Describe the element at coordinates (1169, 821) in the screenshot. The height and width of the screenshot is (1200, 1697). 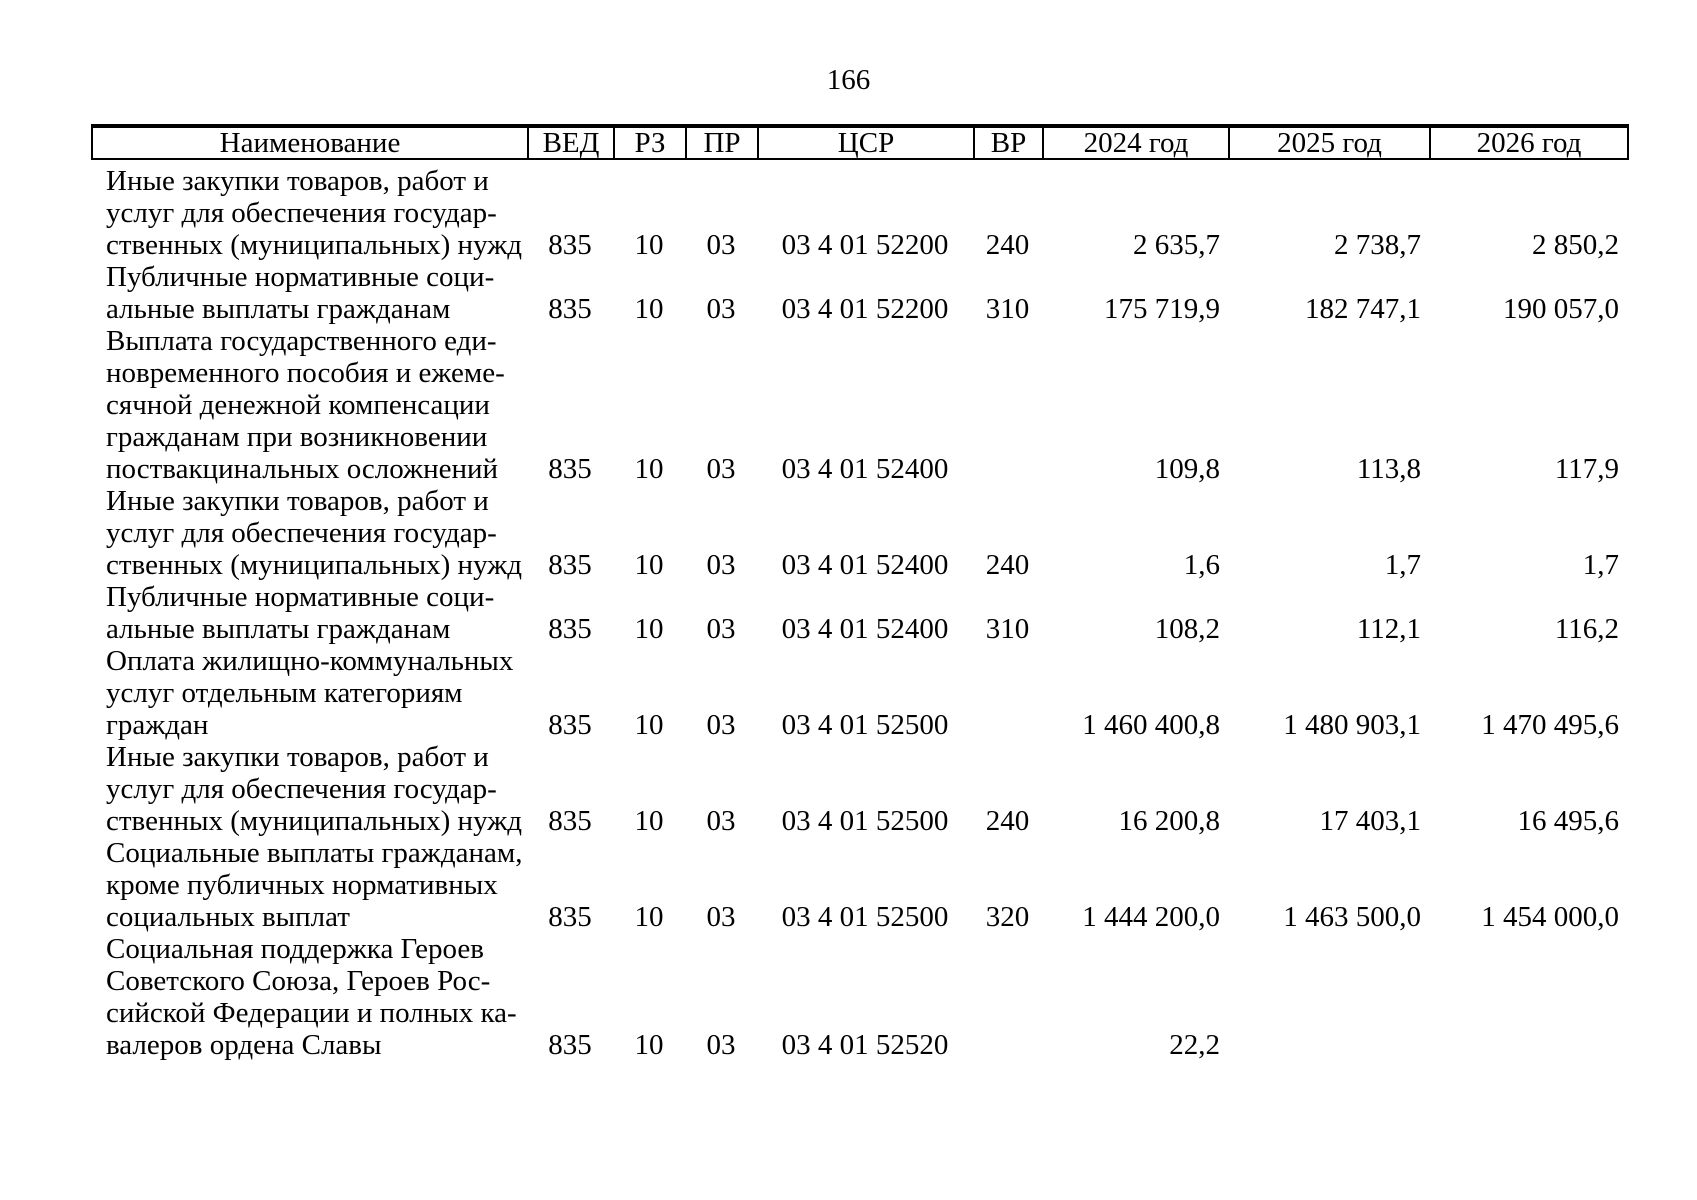
I see `cell-amount-2024: 16 200,8` at that location.